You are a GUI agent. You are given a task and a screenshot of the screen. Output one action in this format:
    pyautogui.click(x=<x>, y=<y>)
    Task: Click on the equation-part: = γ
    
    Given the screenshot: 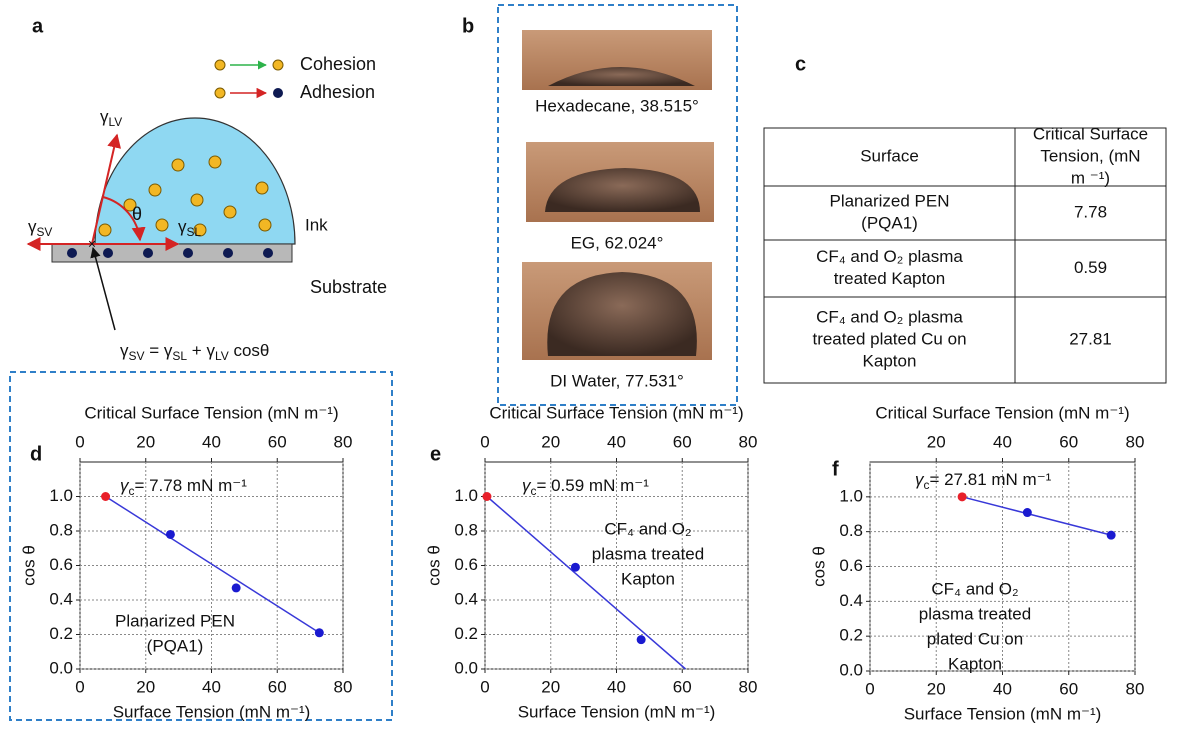 What is the action you would take?
    pyautogui.click(x=159, y=350)
    